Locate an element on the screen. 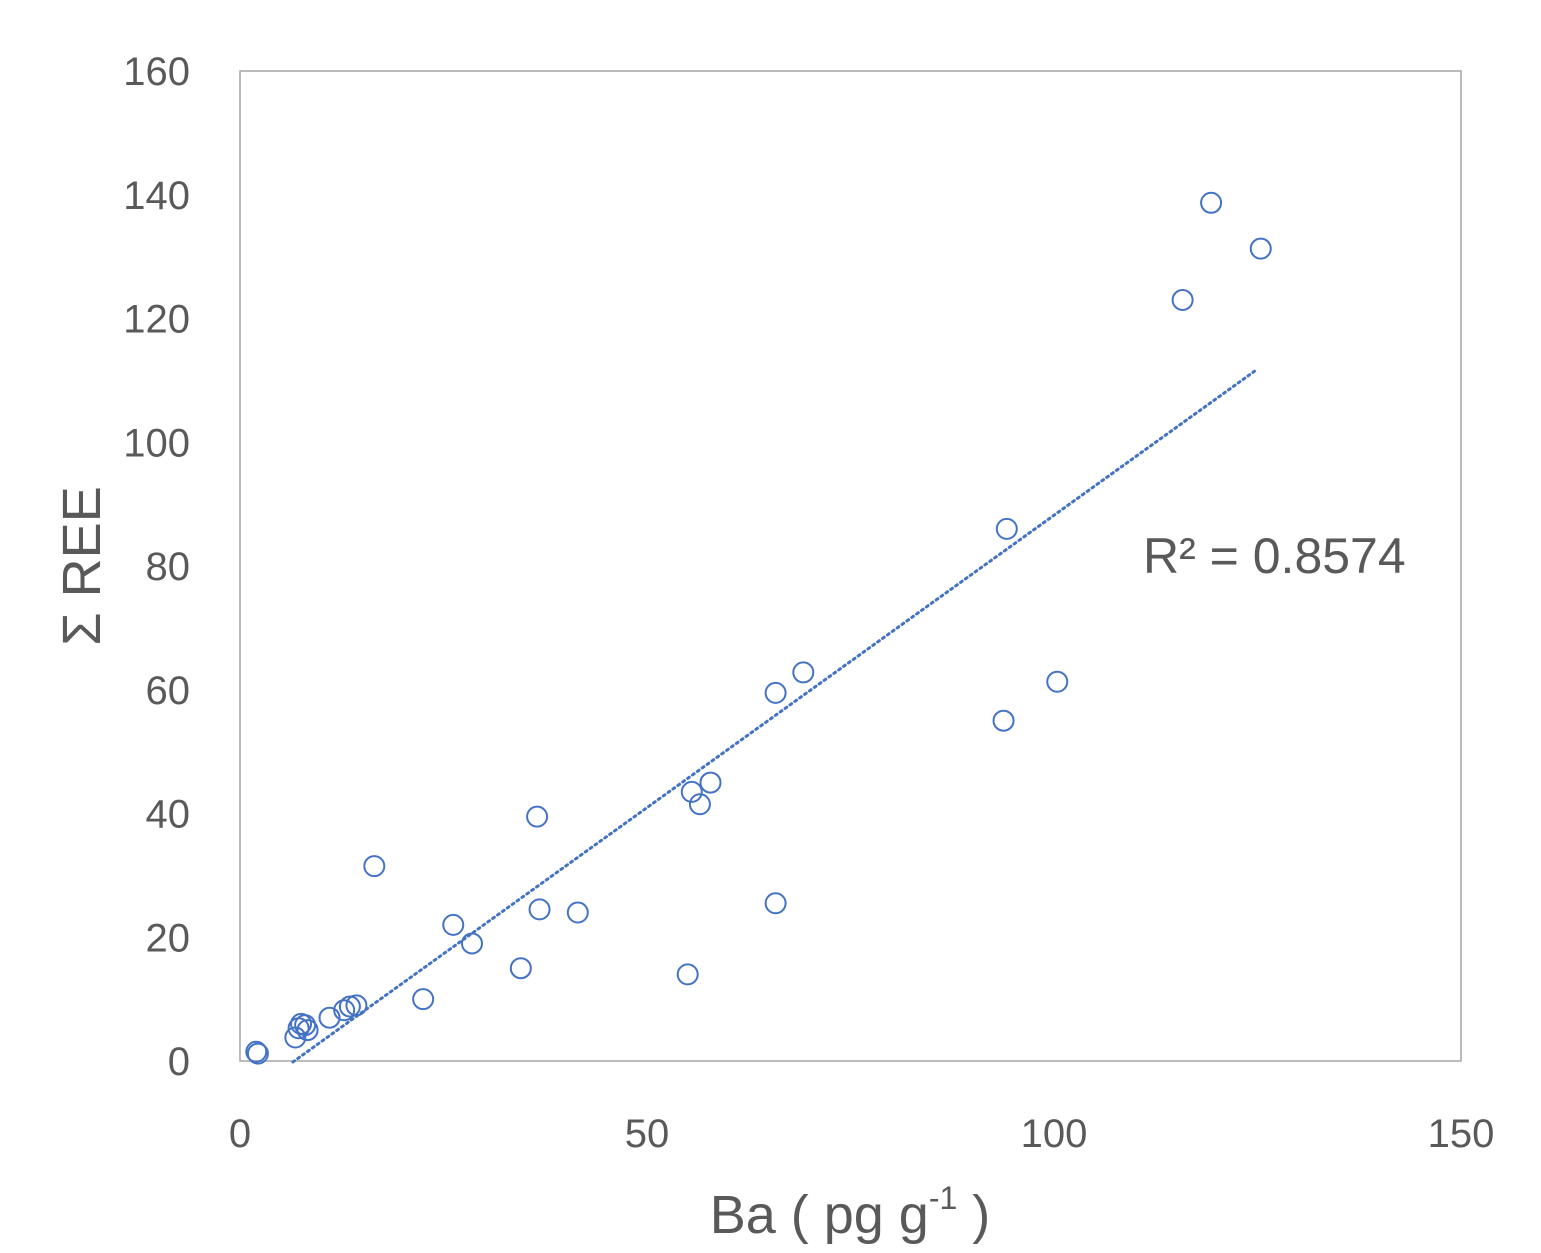  y-tick-label: 40 is located at coordinates (168, 815).